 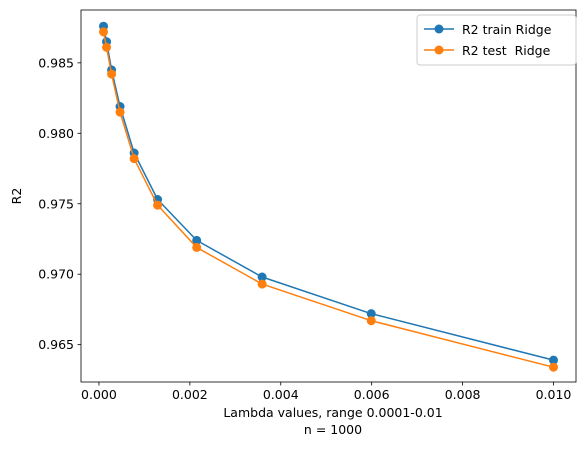 I want to click on x-tick-label: 0.008, so click(x=463, y=394).